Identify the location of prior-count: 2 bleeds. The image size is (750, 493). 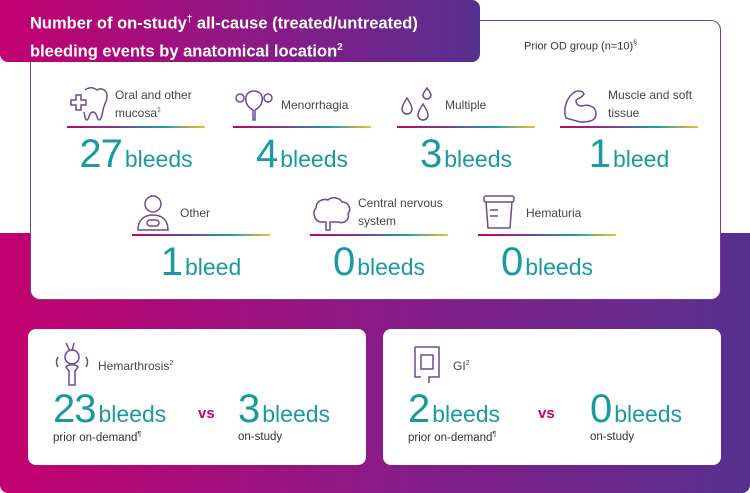
(454, 409).